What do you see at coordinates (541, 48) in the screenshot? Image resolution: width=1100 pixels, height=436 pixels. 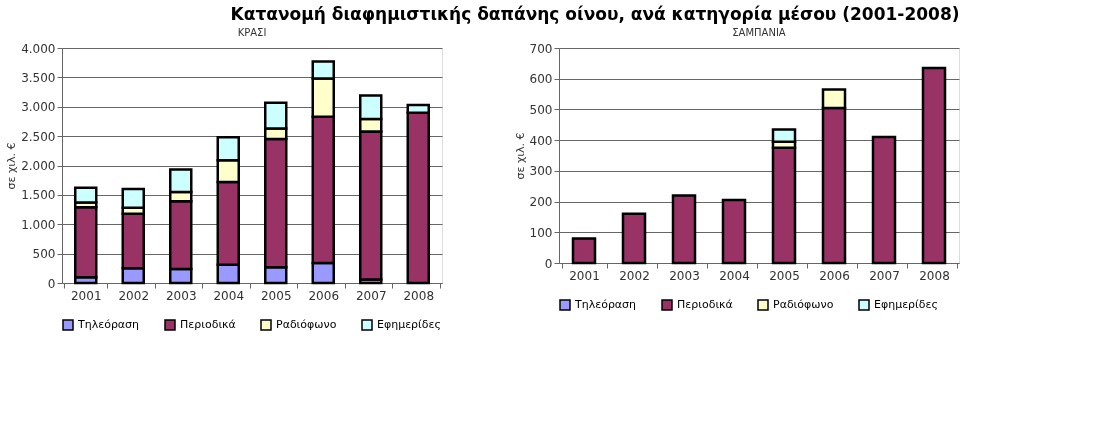 I see `y-tick-label: 700` at bounding box center [541, 48].